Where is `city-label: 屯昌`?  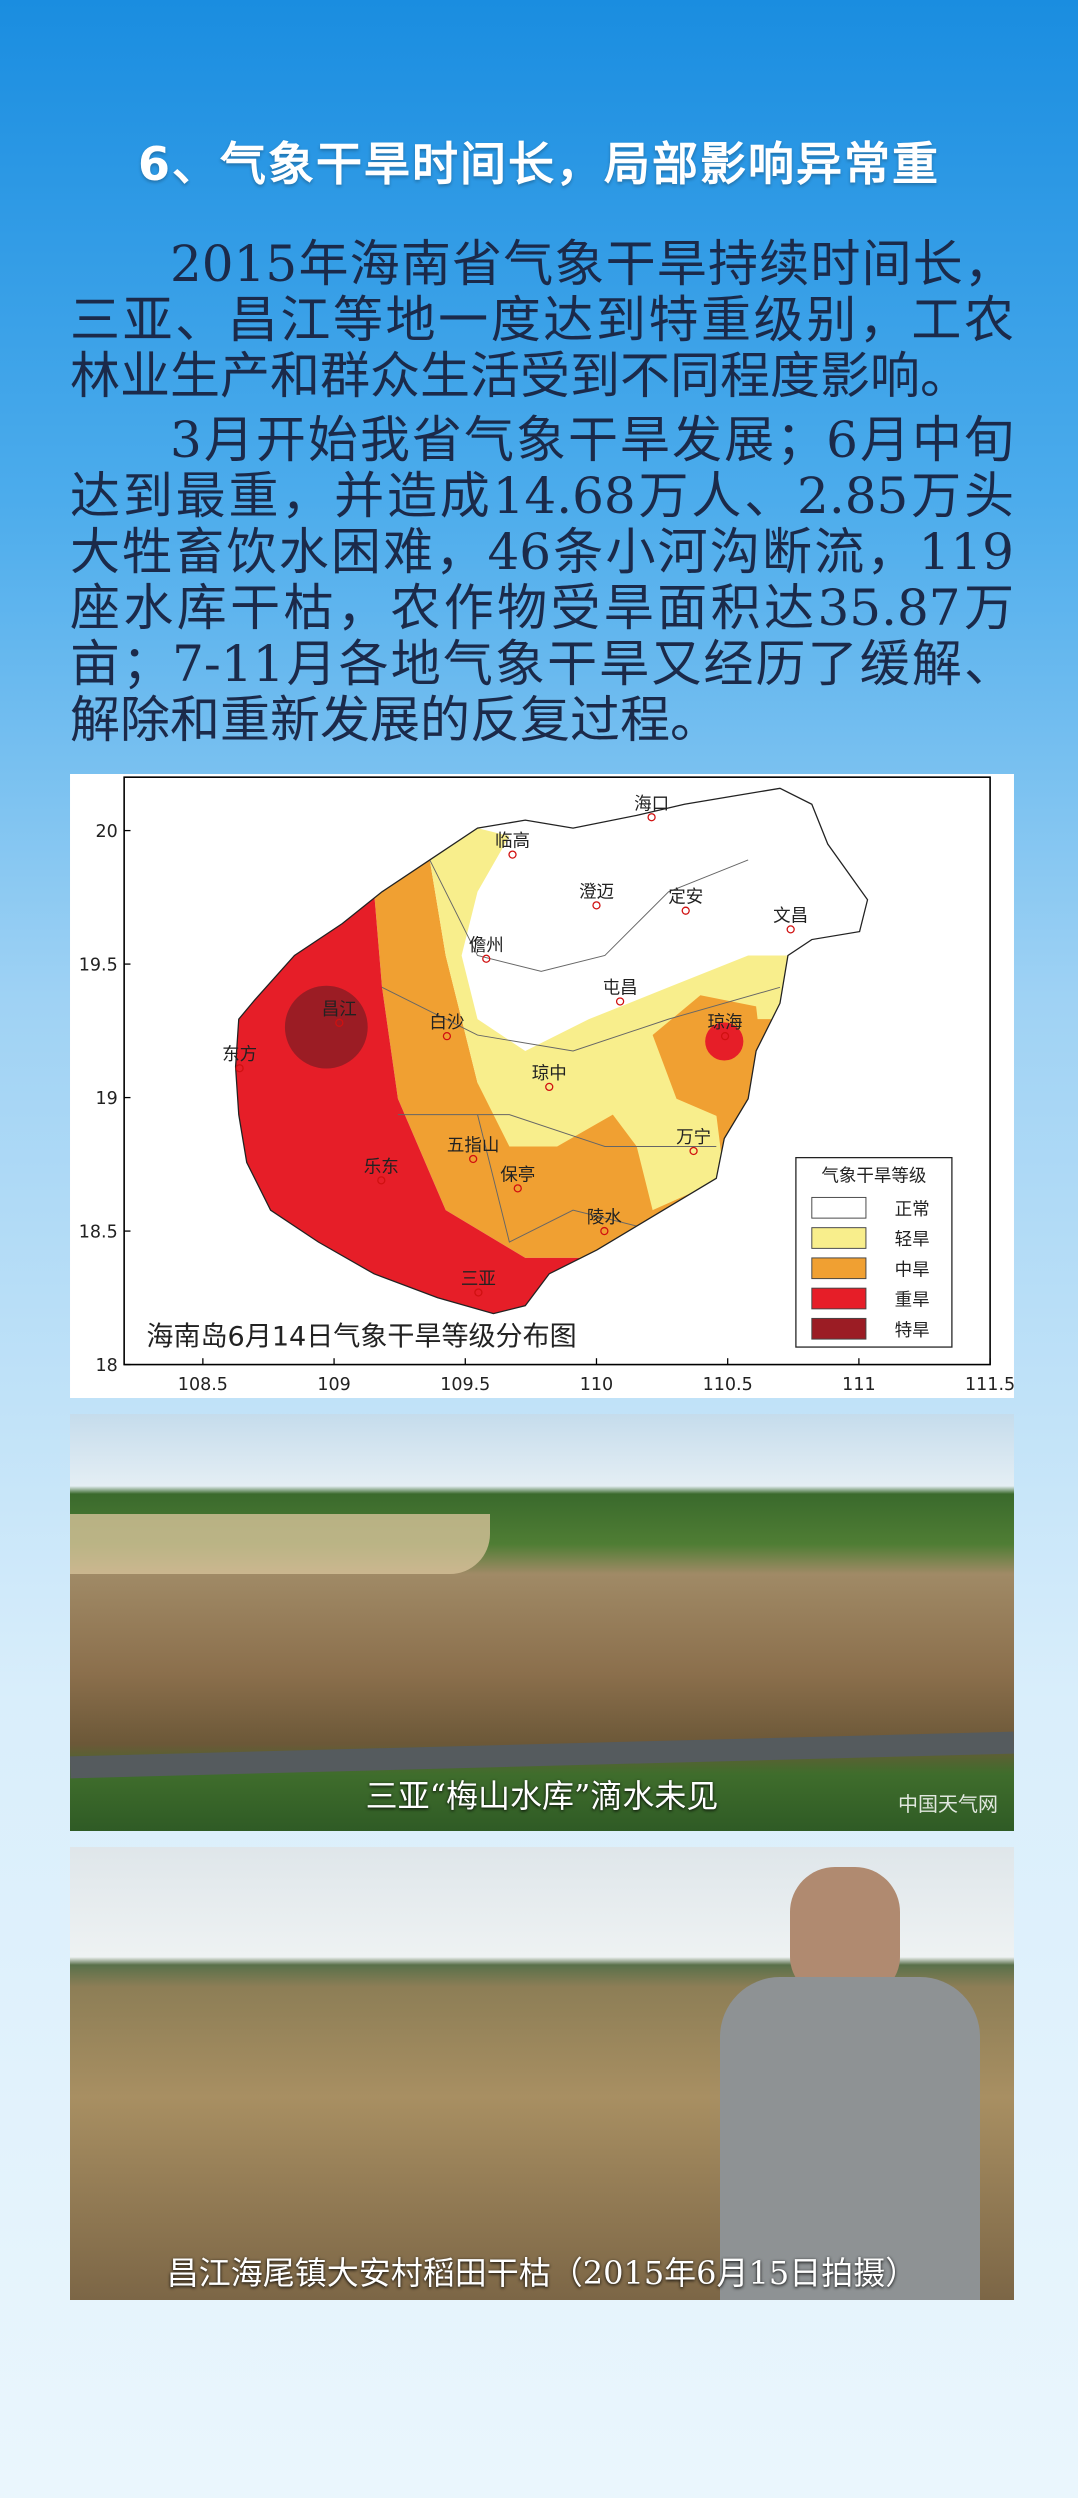 city-label: 屯昌 is located at coordinates (620, 988).